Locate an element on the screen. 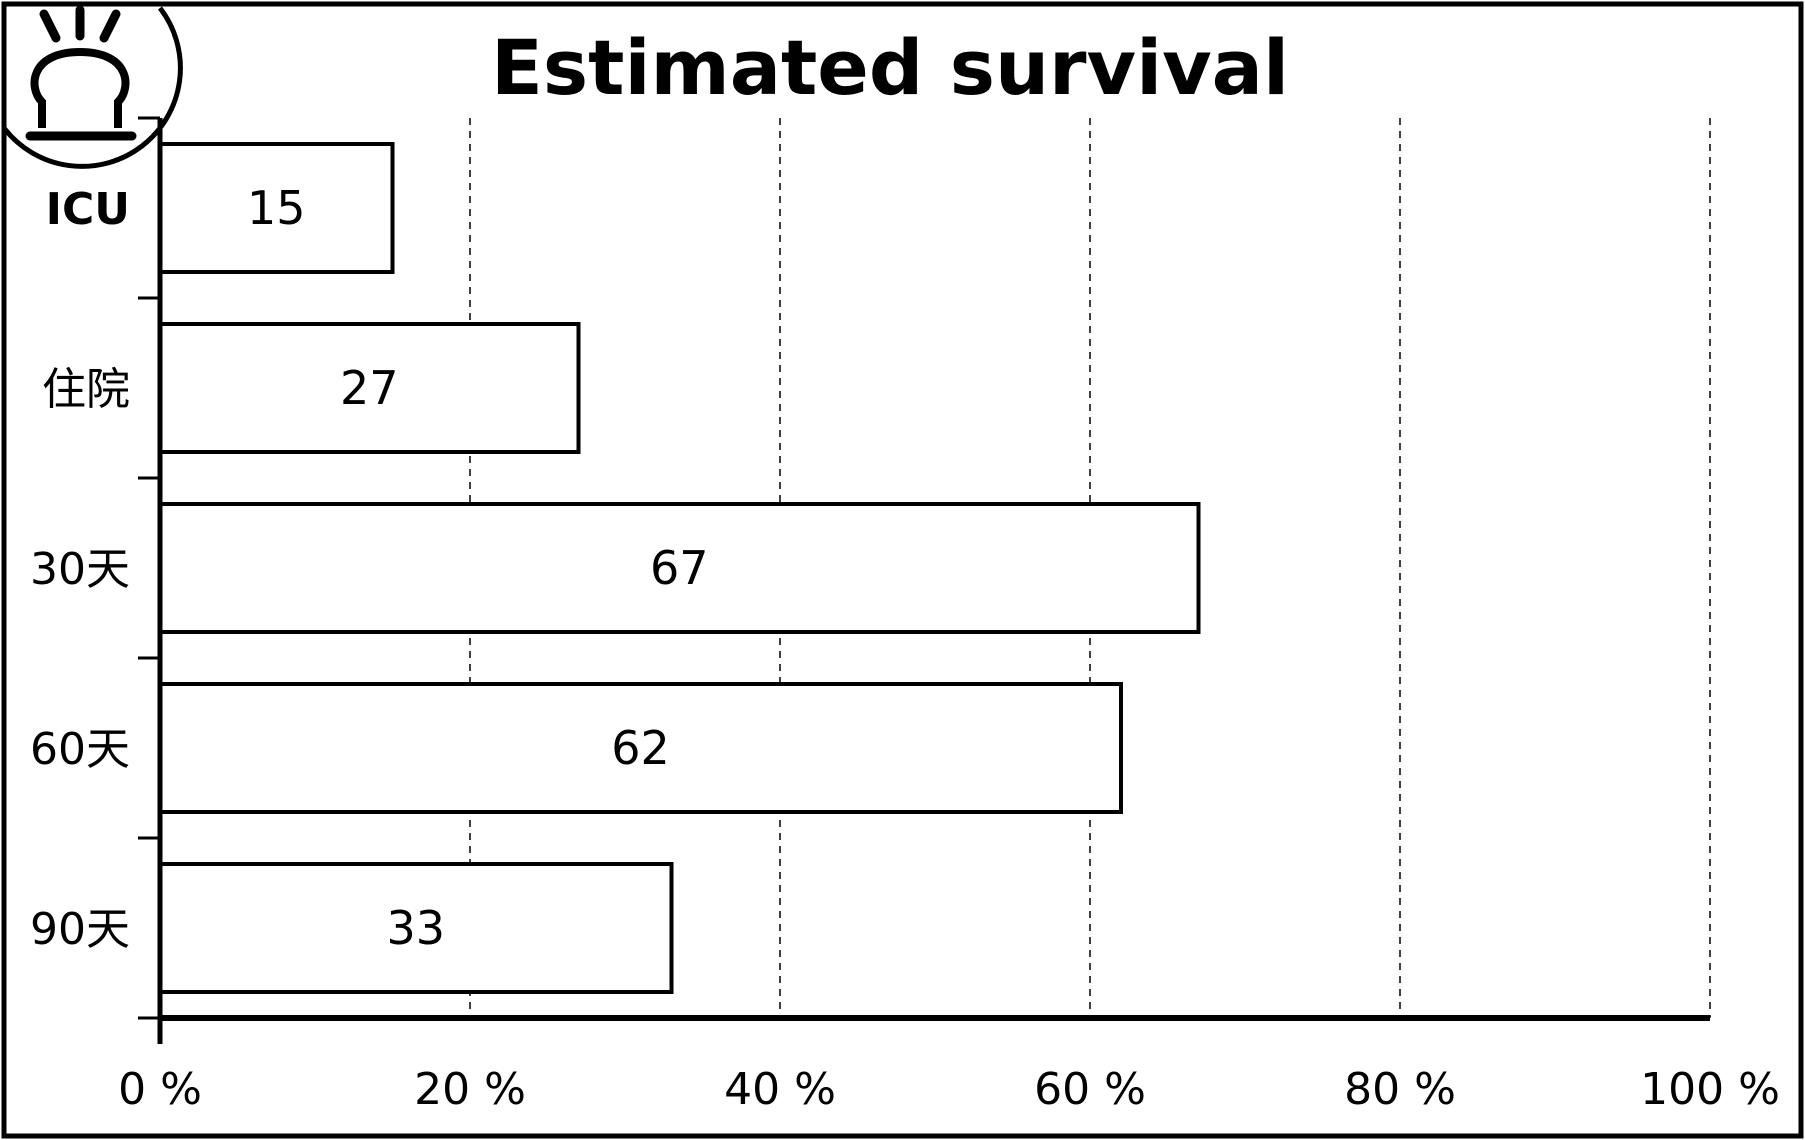 The image size is (1805, 1140). data-label: 15 is located at coordinates (276, 208).